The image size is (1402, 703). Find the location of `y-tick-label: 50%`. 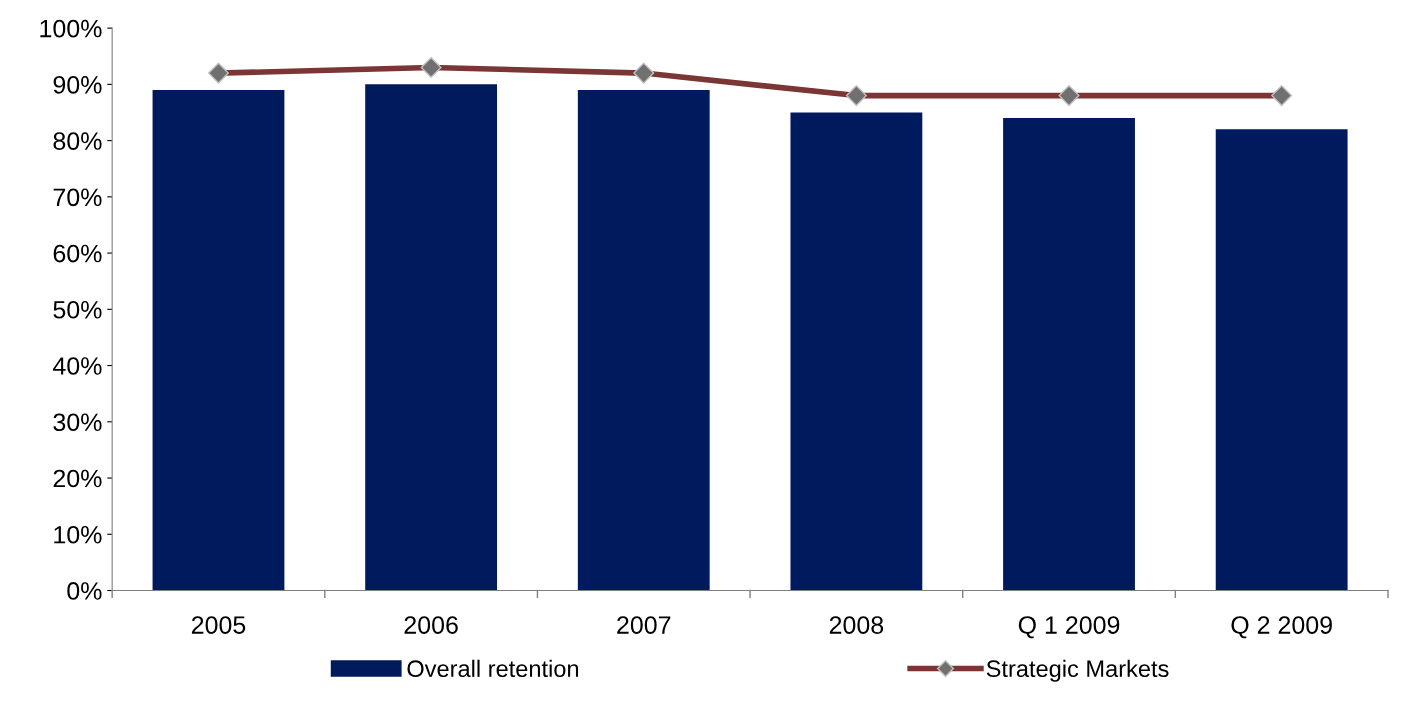

y-tick-label: 50% is located at coordinates (77, 309).